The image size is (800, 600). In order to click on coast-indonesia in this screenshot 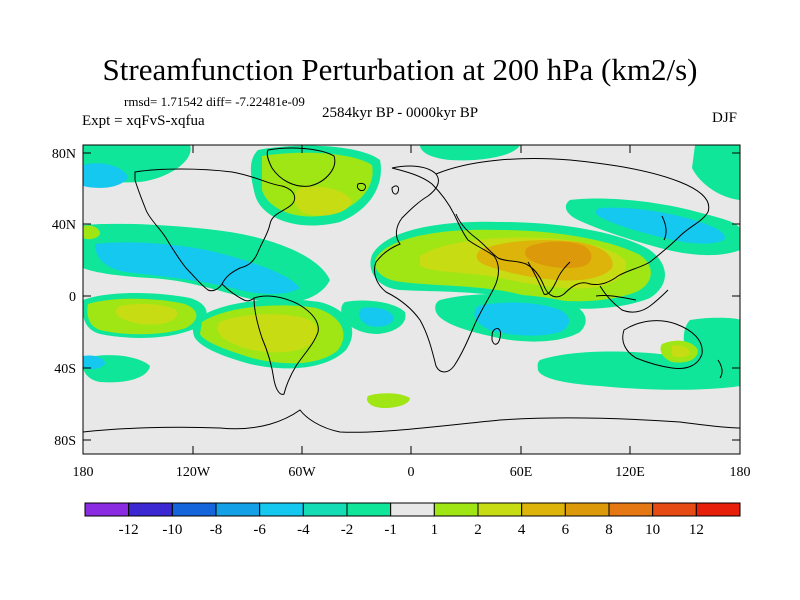, I will do `click(616, 298)`.